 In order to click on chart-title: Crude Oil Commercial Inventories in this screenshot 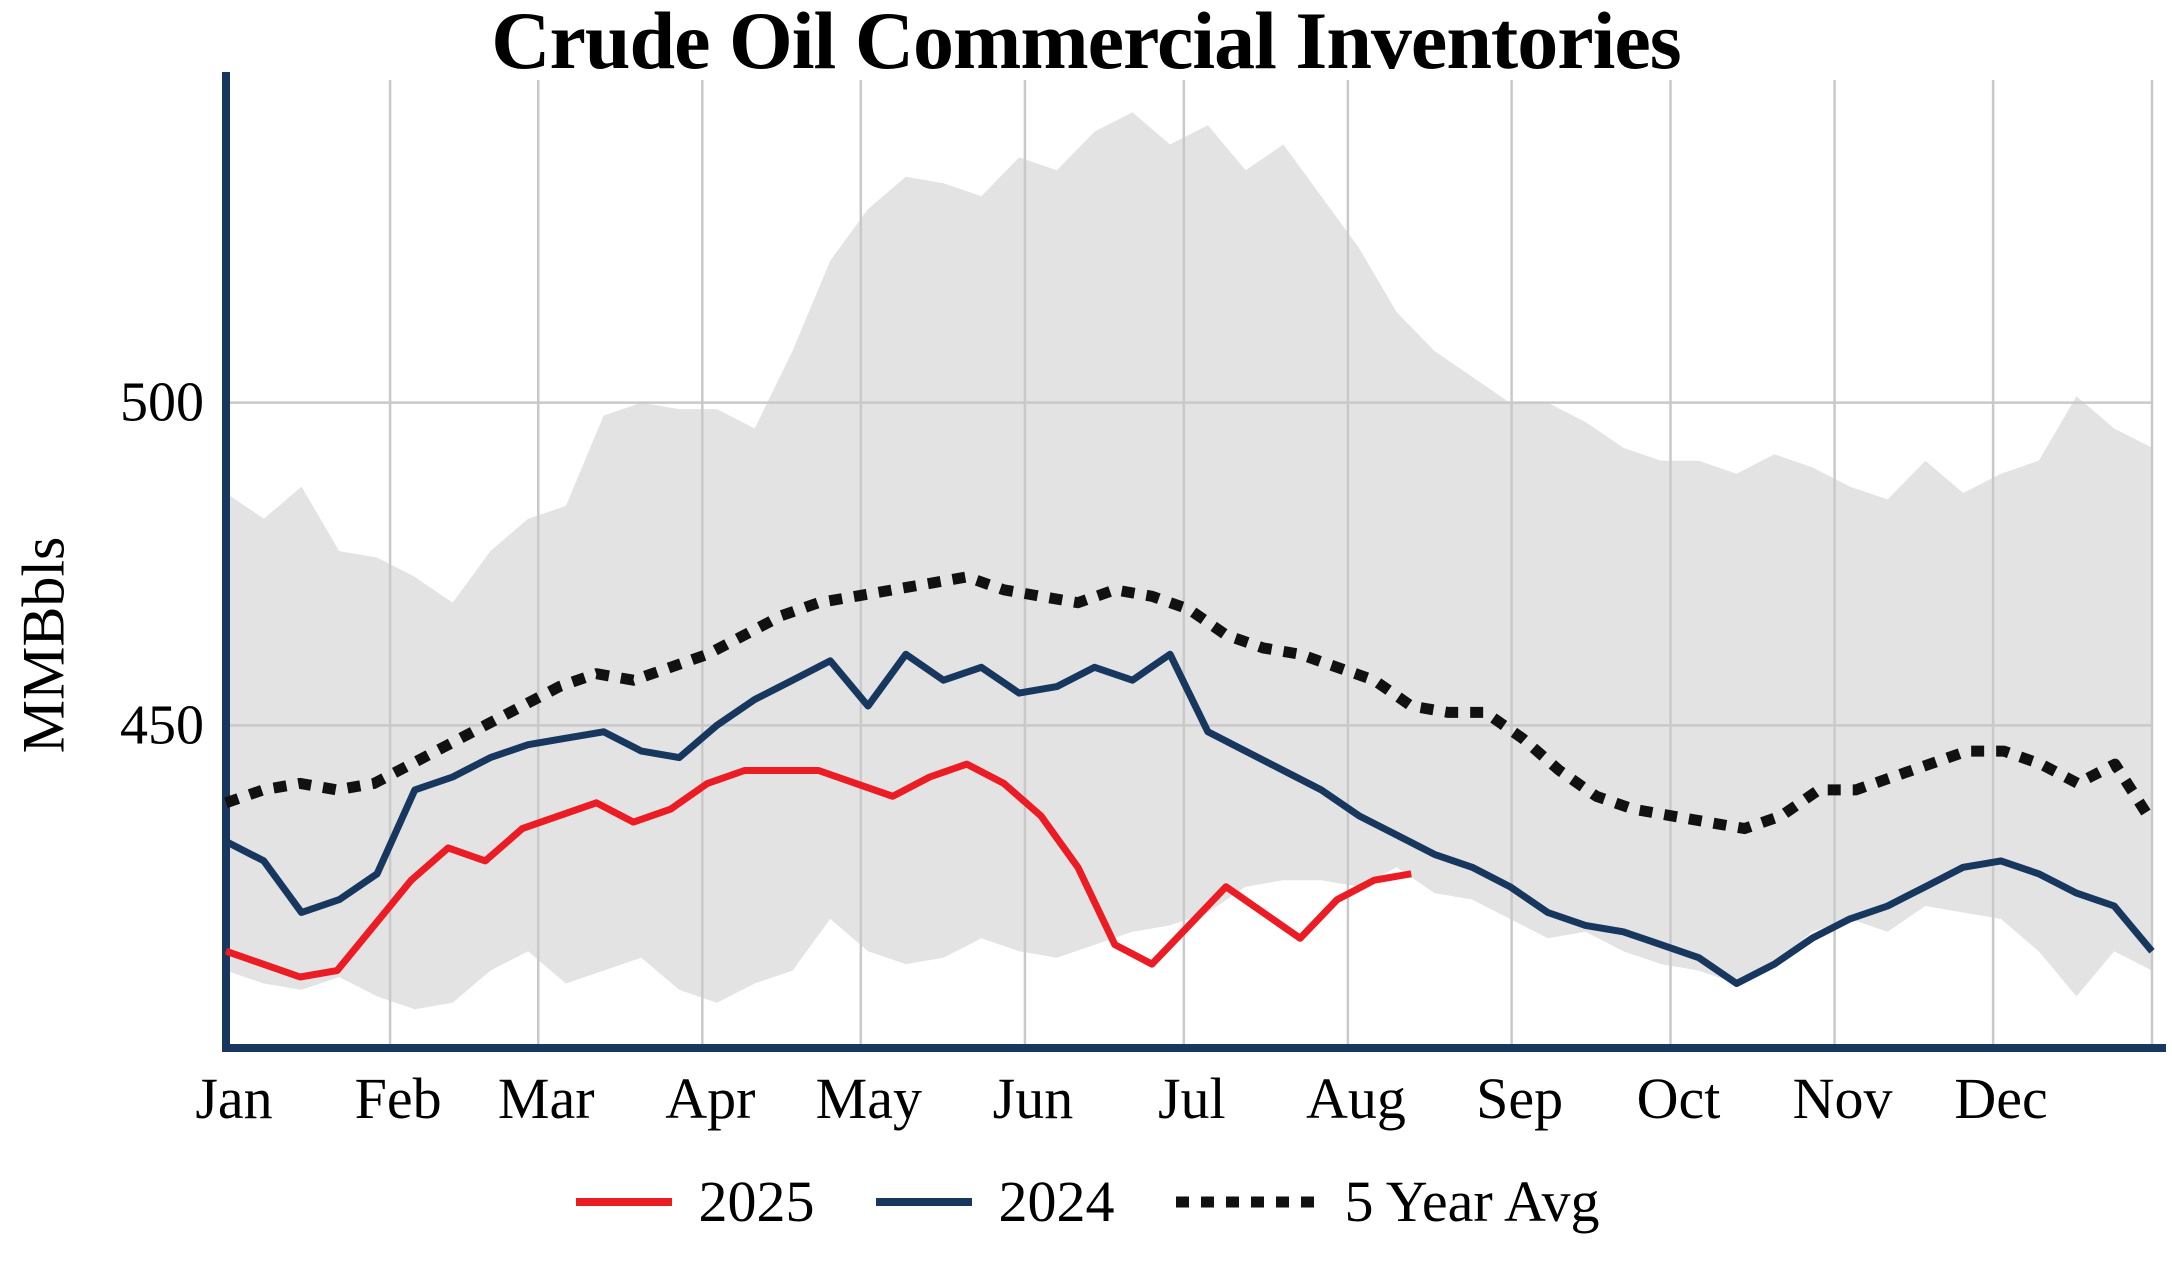, I will do `click(1086, 43)`.